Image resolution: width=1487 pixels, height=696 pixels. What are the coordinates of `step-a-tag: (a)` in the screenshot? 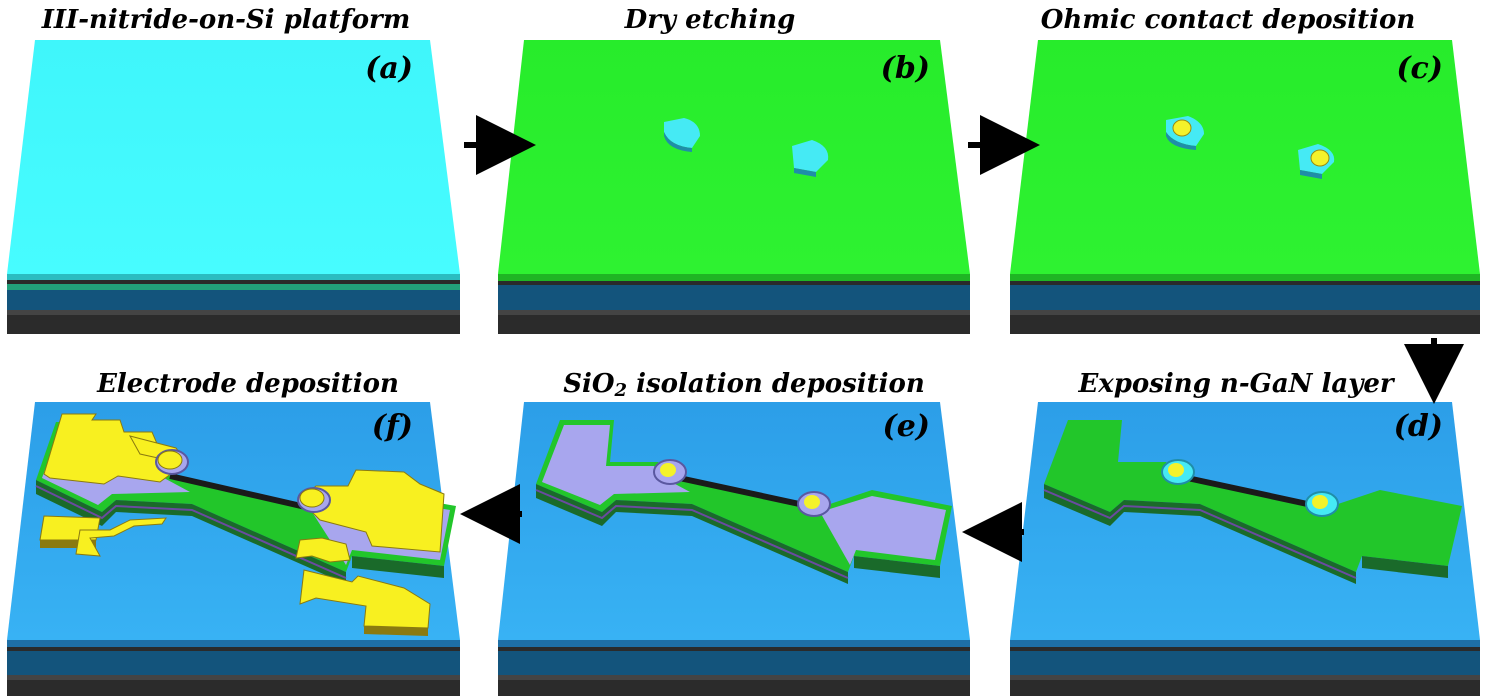 It's located at (389, 68).